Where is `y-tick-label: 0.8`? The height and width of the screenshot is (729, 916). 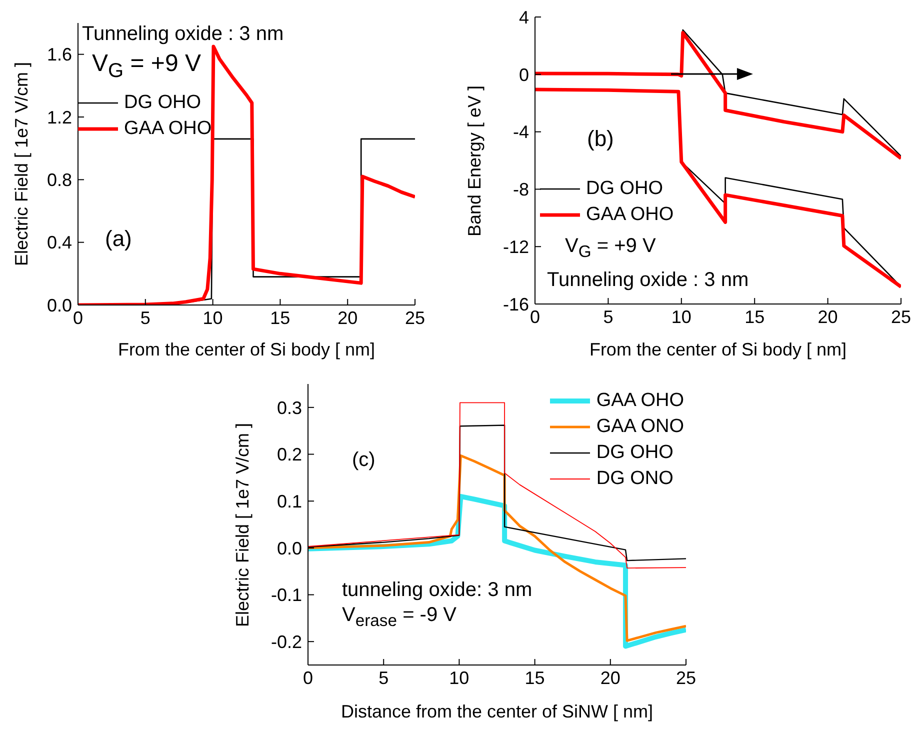 y-tick-label: 0.8 is located at coordinates (59, 180).